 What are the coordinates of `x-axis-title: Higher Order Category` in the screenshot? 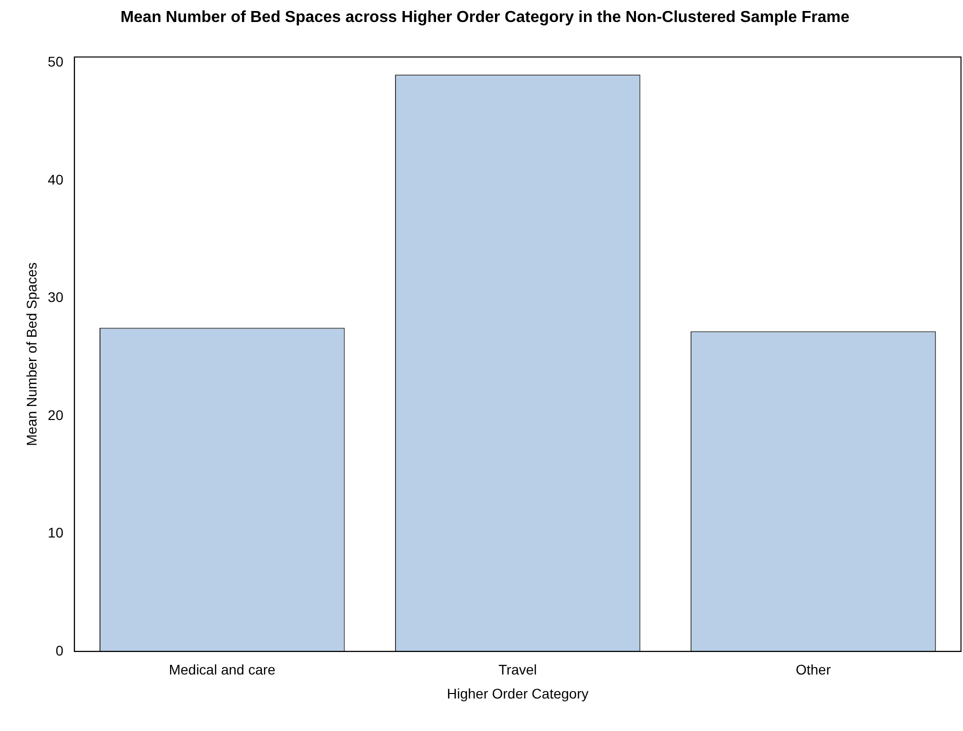 It's located at (517, 693).